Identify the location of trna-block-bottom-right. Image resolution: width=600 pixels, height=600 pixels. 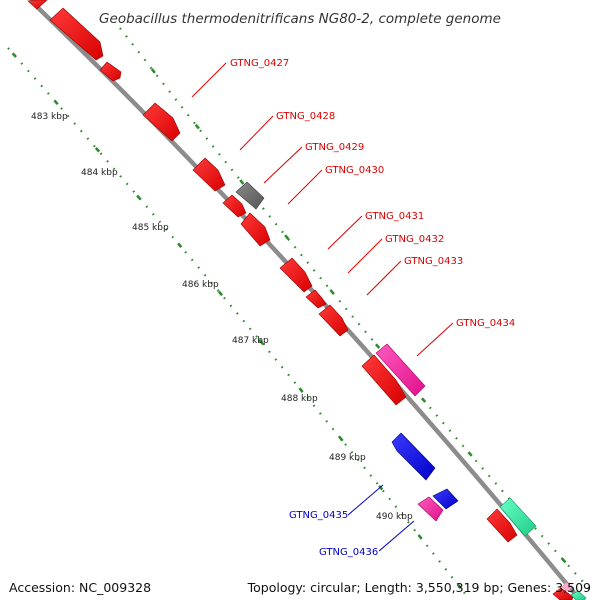
(518, 517).